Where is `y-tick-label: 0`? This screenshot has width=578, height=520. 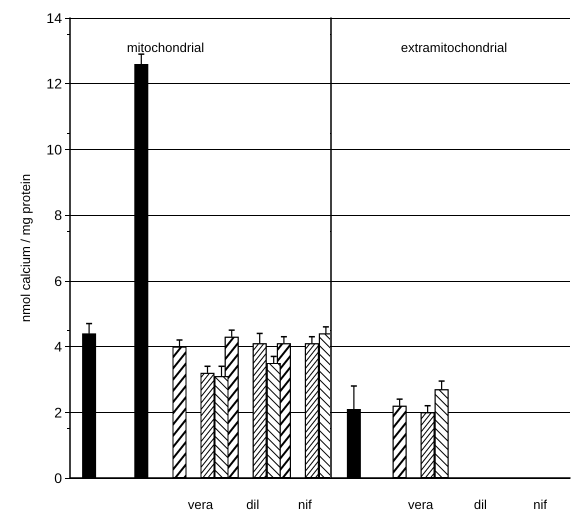 y-tick-label: 0 is located at coordinates (58, 478).